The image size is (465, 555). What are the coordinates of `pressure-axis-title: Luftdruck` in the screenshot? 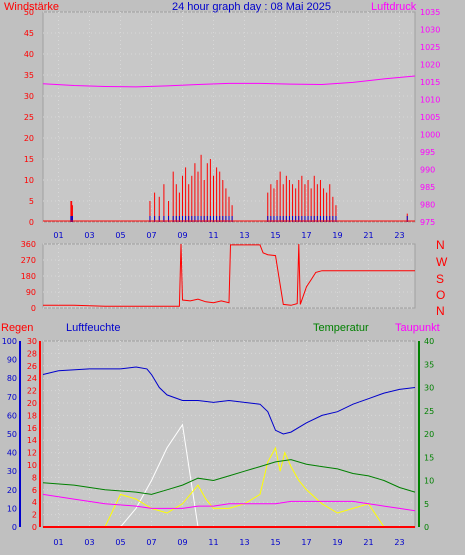 It's located at (394, 7).